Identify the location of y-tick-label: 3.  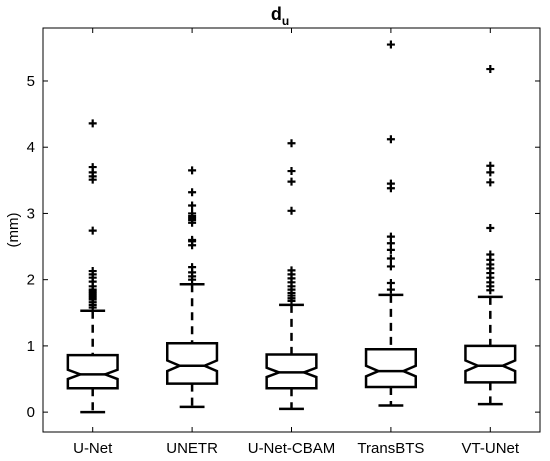
(31, 213).